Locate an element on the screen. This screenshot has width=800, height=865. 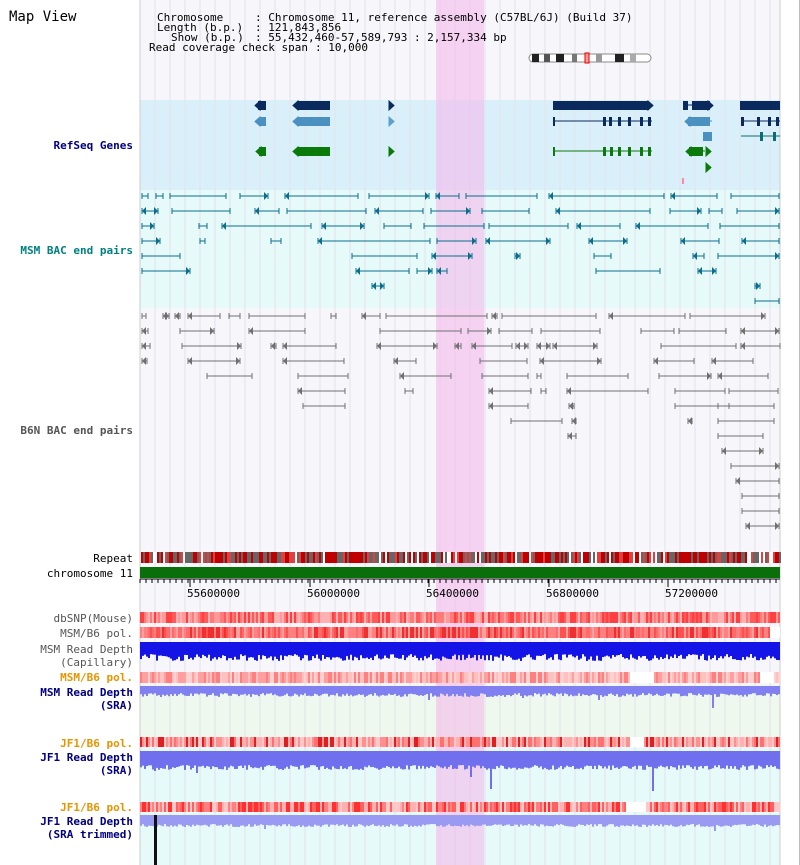
b6n-bac-pair-arrow is located at coordinates (777, 526).